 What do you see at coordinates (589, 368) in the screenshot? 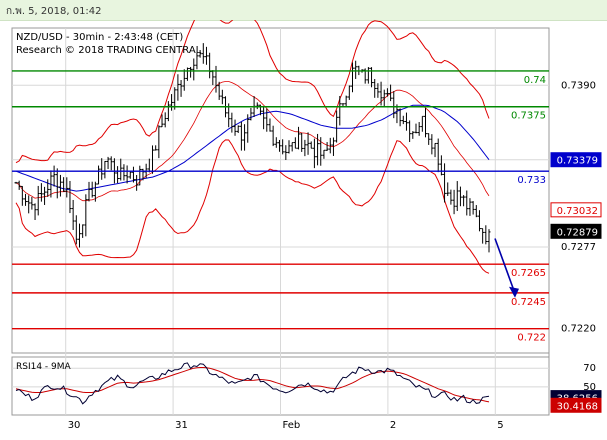
I see `rsi-tick-label: 70` at bounding box center [589, 368].